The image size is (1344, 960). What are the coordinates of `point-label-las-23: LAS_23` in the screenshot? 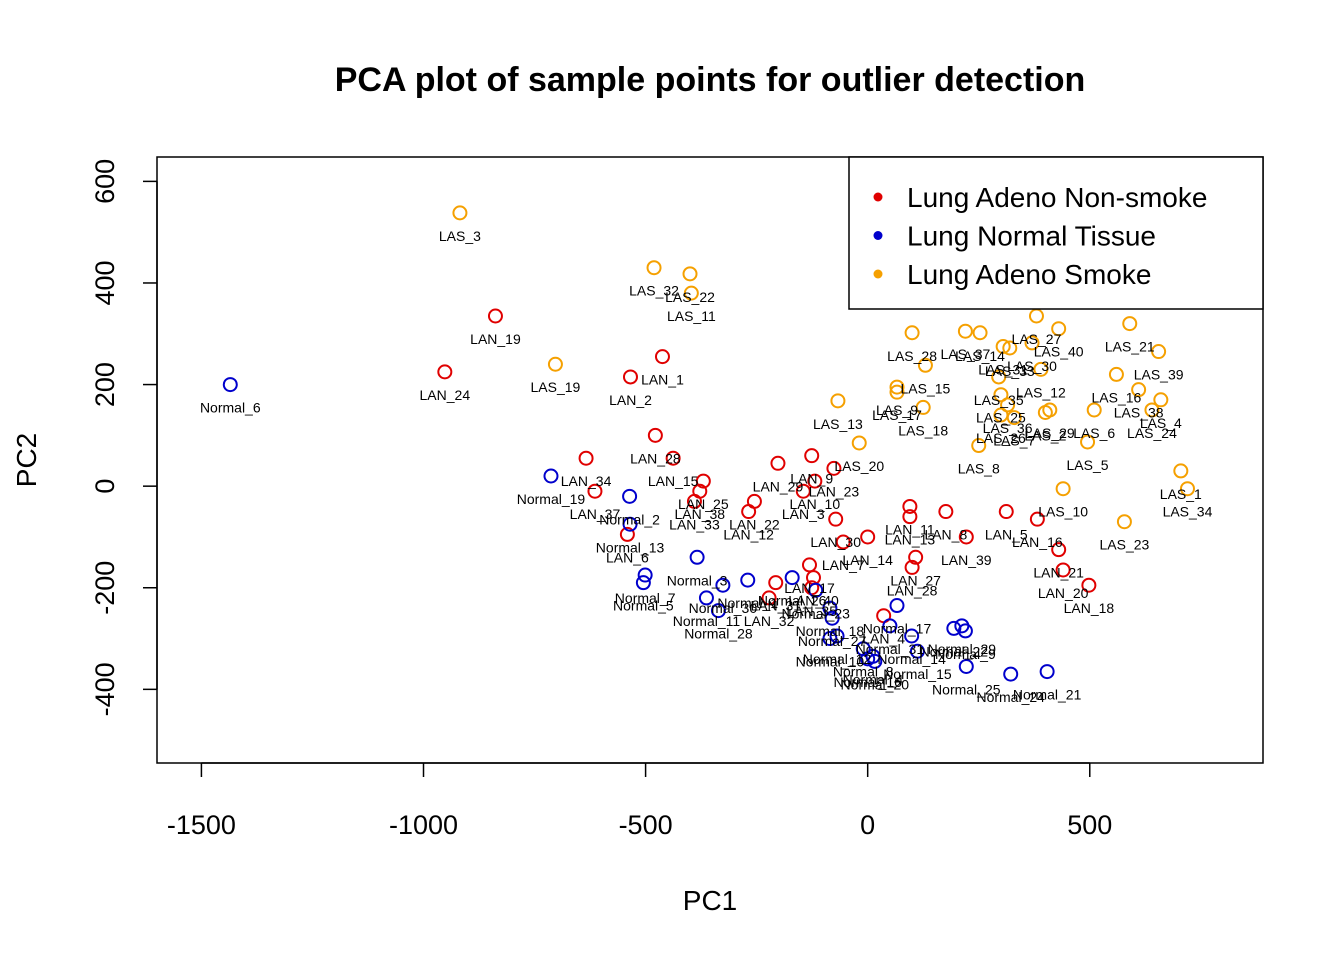 It's located at (1125, 545).